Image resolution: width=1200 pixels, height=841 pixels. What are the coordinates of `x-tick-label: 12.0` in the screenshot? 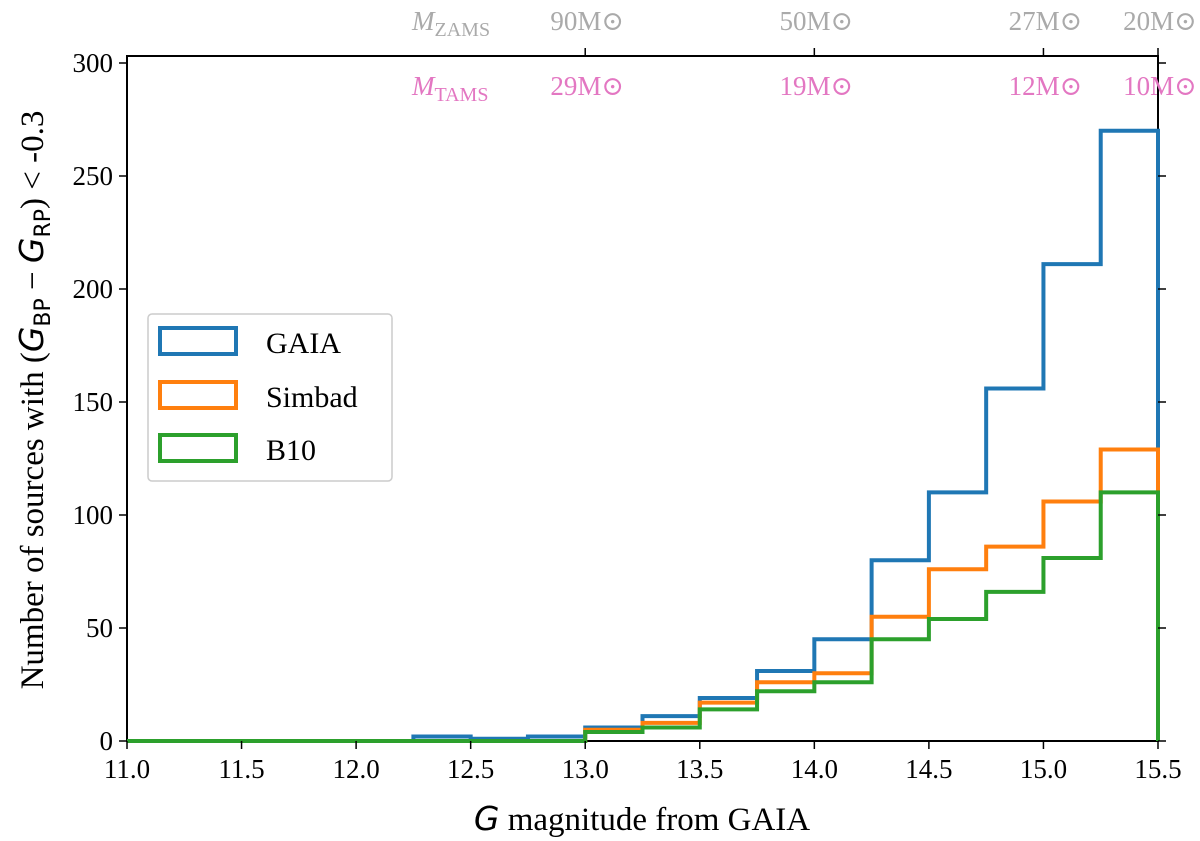 It's located at (355, 769).